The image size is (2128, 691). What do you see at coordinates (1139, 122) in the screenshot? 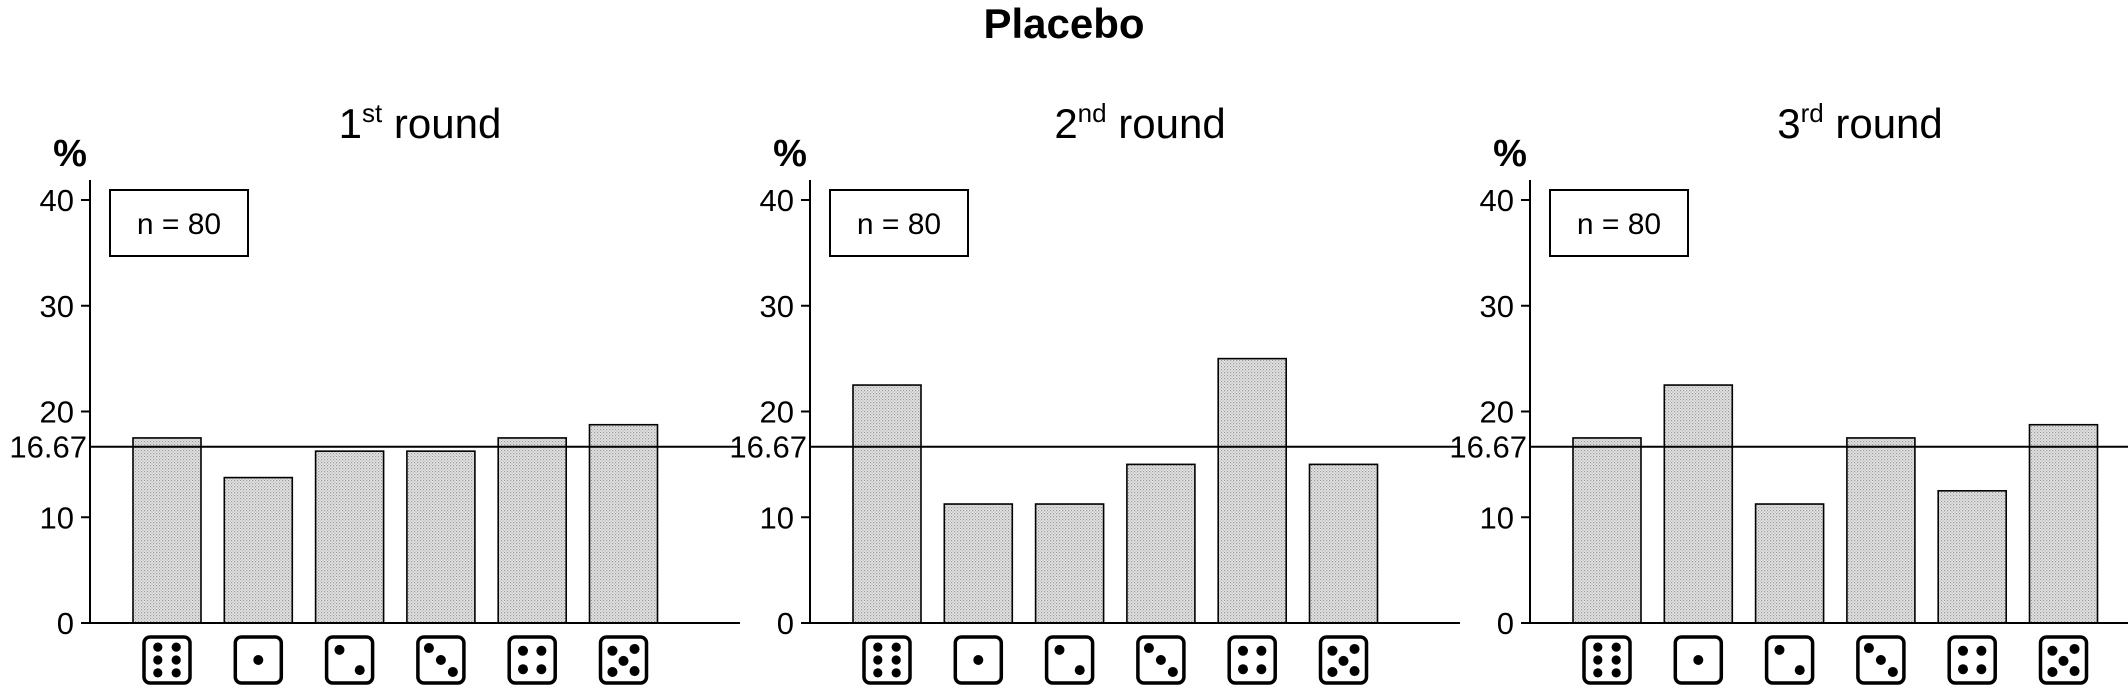
I see `panel-title: 2nd round` at bounding box center [1139, 122].